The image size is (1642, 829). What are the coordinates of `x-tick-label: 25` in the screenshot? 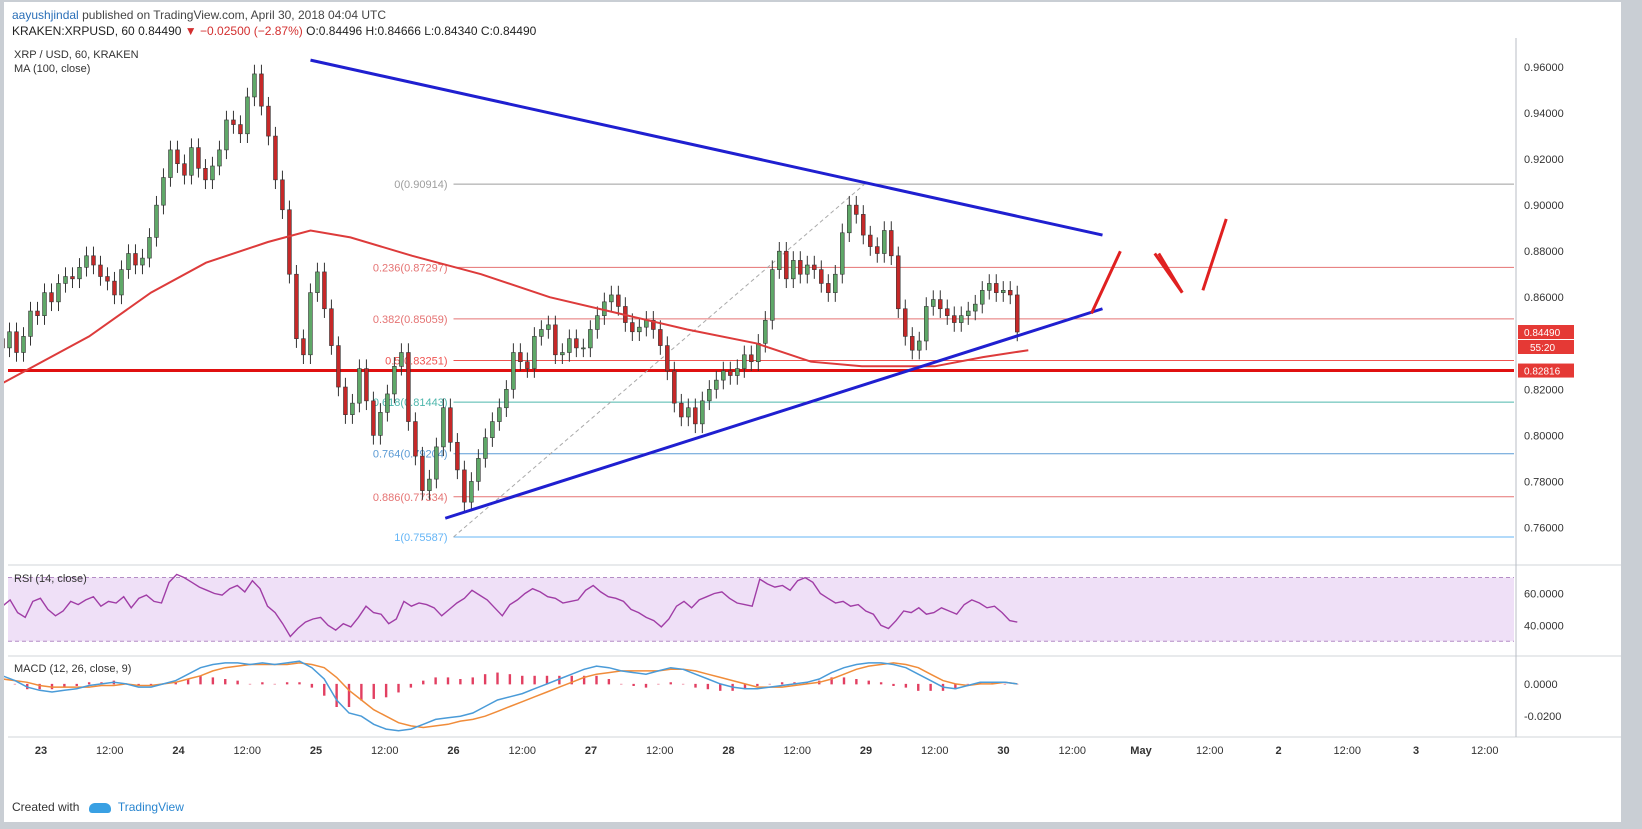 It's located at (316, 751).